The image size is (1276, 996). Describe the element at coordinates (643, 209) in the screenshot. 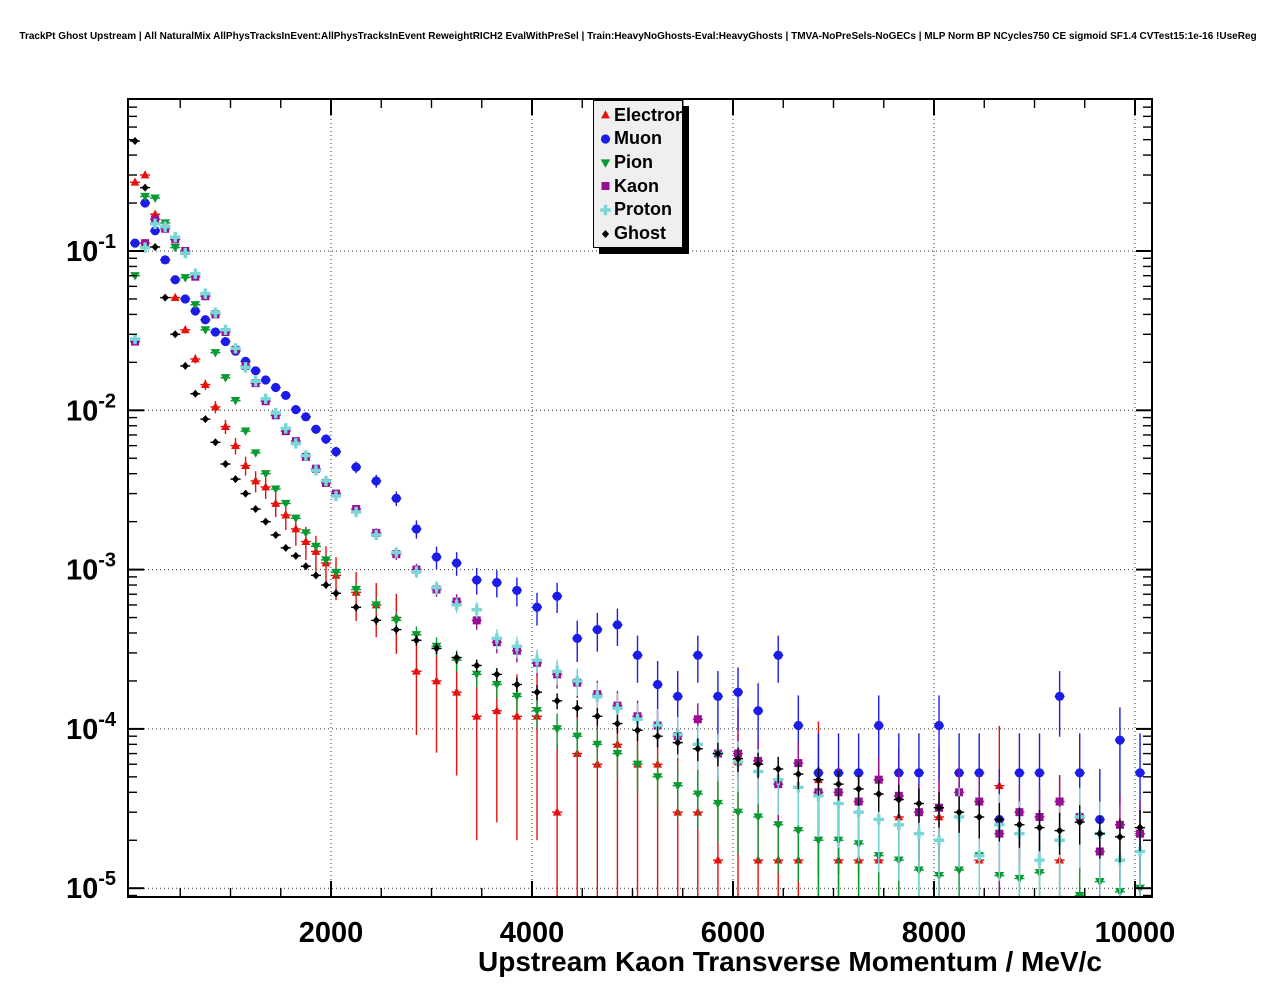

I see `legend-label-proton: Proton` at that location.